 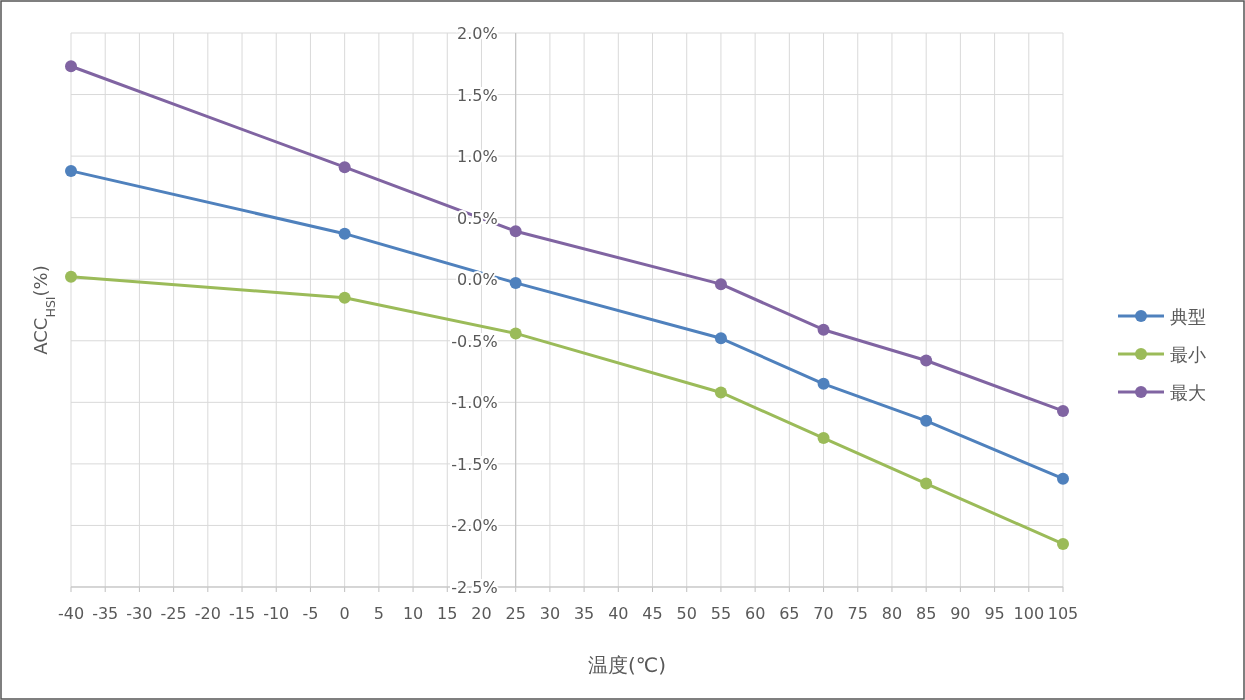 What do you see at coordinates (207, 613) in the screenshot?
I see `x-tick-label: -20` at bounding box center [207, 613].